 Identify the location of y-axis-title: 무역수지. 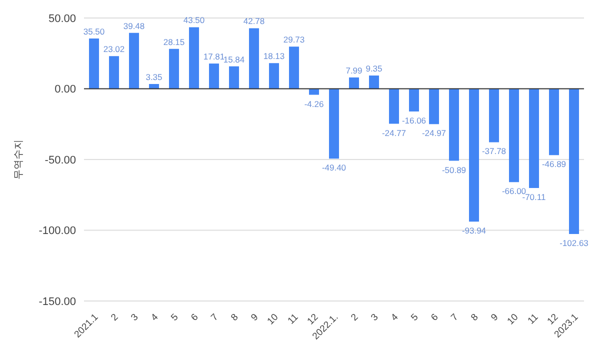
(19, 160).